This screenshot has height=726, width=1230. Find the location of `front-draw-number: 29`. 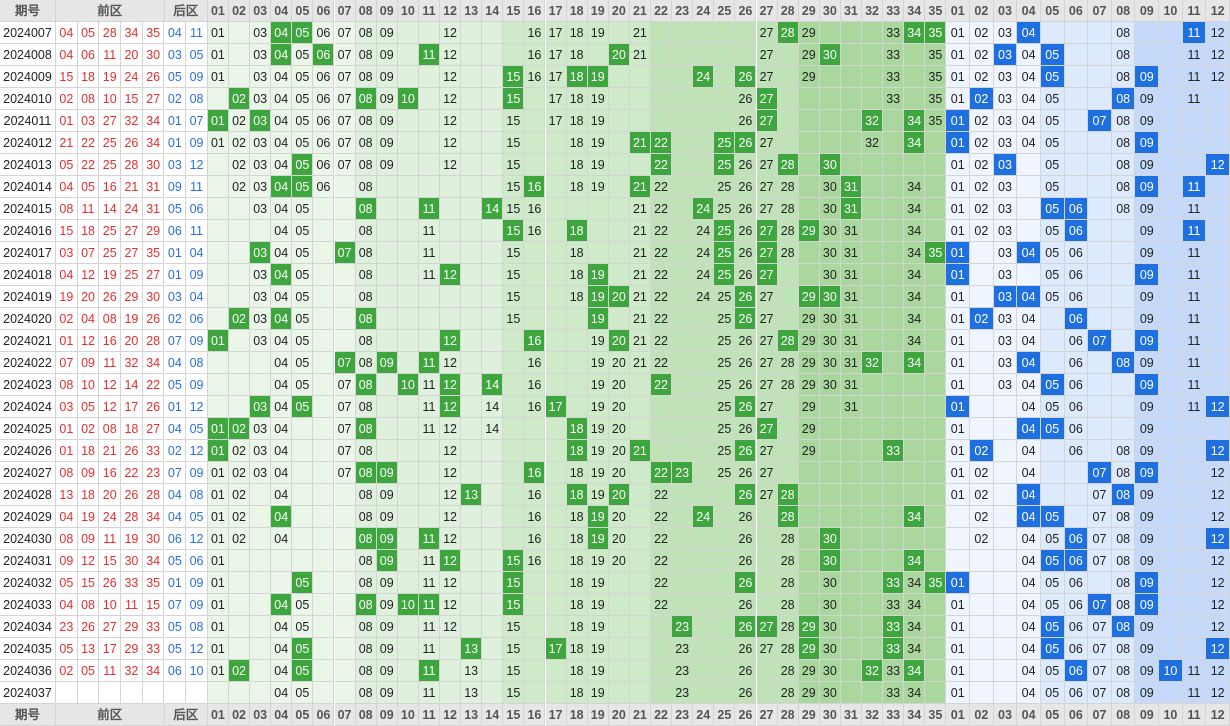

front-draw-number: 29 is located at coordinates (132, 627).